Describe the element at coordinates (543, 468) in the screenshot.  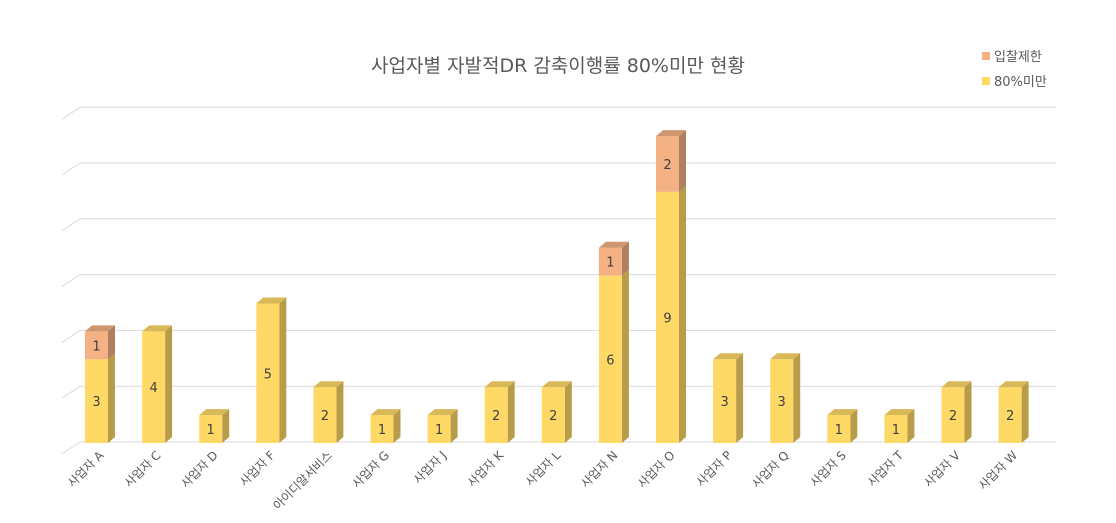
I see `category-label: 사업자 L` at that location.